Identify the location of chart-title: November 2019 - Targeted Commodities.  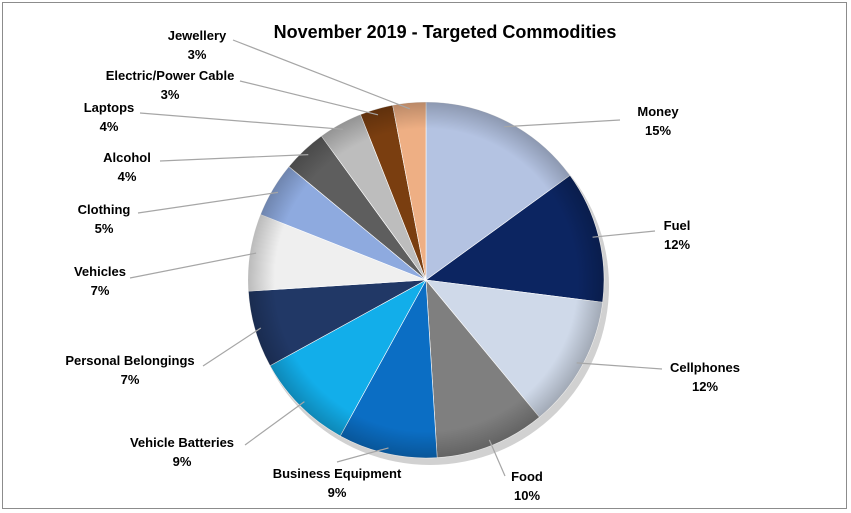
(445, 32).